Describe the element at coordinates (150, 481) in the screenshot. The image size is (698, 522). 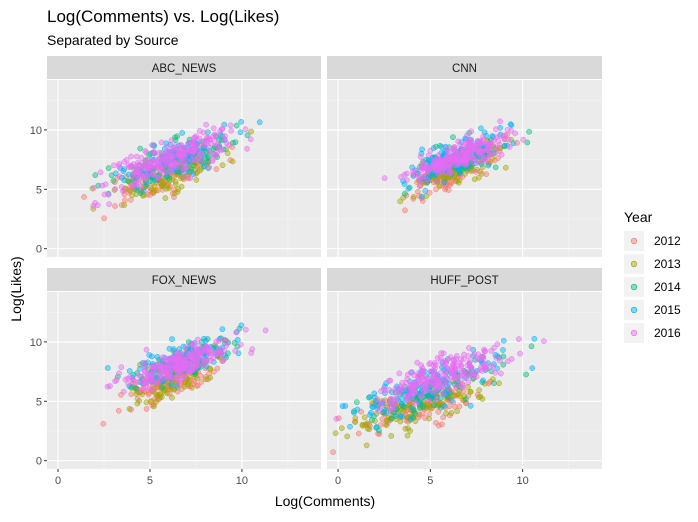
I see `x-tick-label: 5` at that location.